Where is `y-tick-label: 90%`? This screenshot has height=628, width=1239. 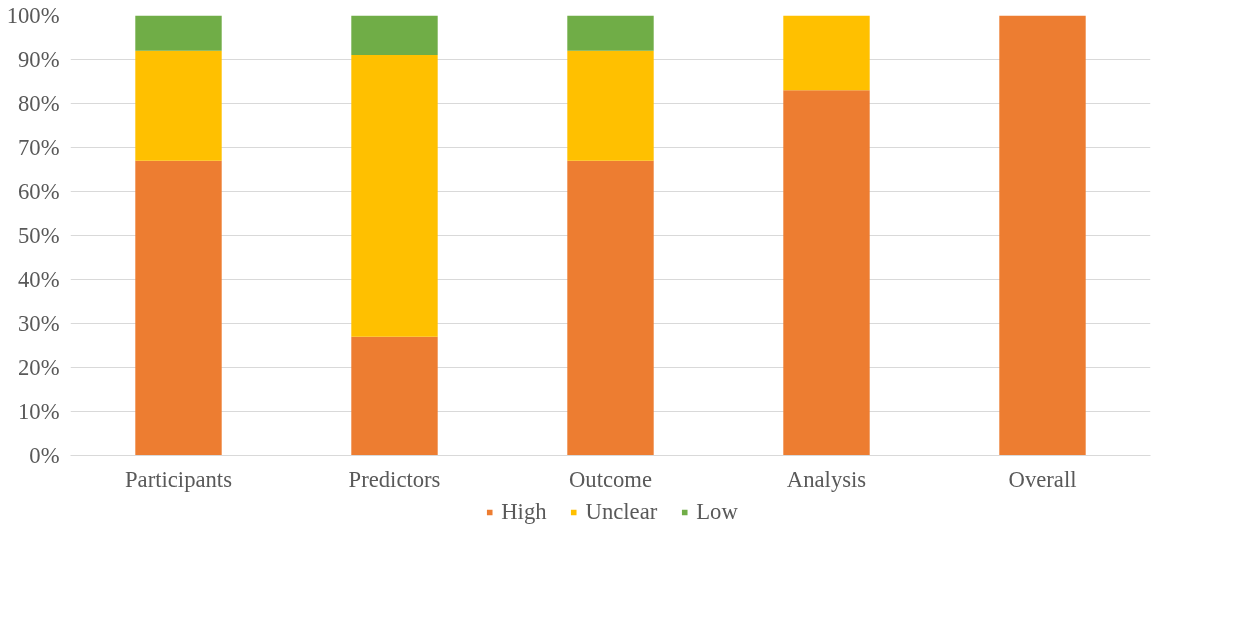 y-tick-label: 90% is located at coordinates (38, 59).